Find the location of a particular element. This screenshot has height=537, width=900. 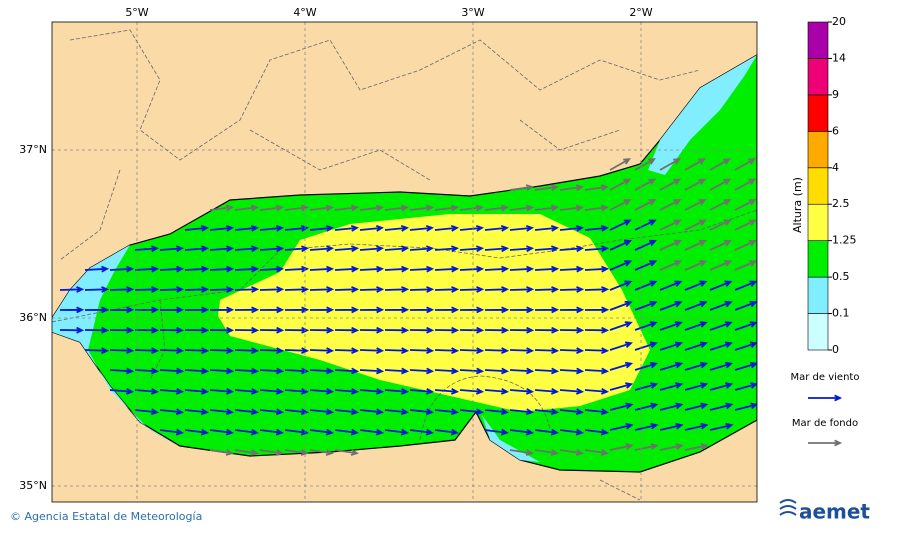

colorbar-tick-label: 4 is located at coordinates (835, 167).